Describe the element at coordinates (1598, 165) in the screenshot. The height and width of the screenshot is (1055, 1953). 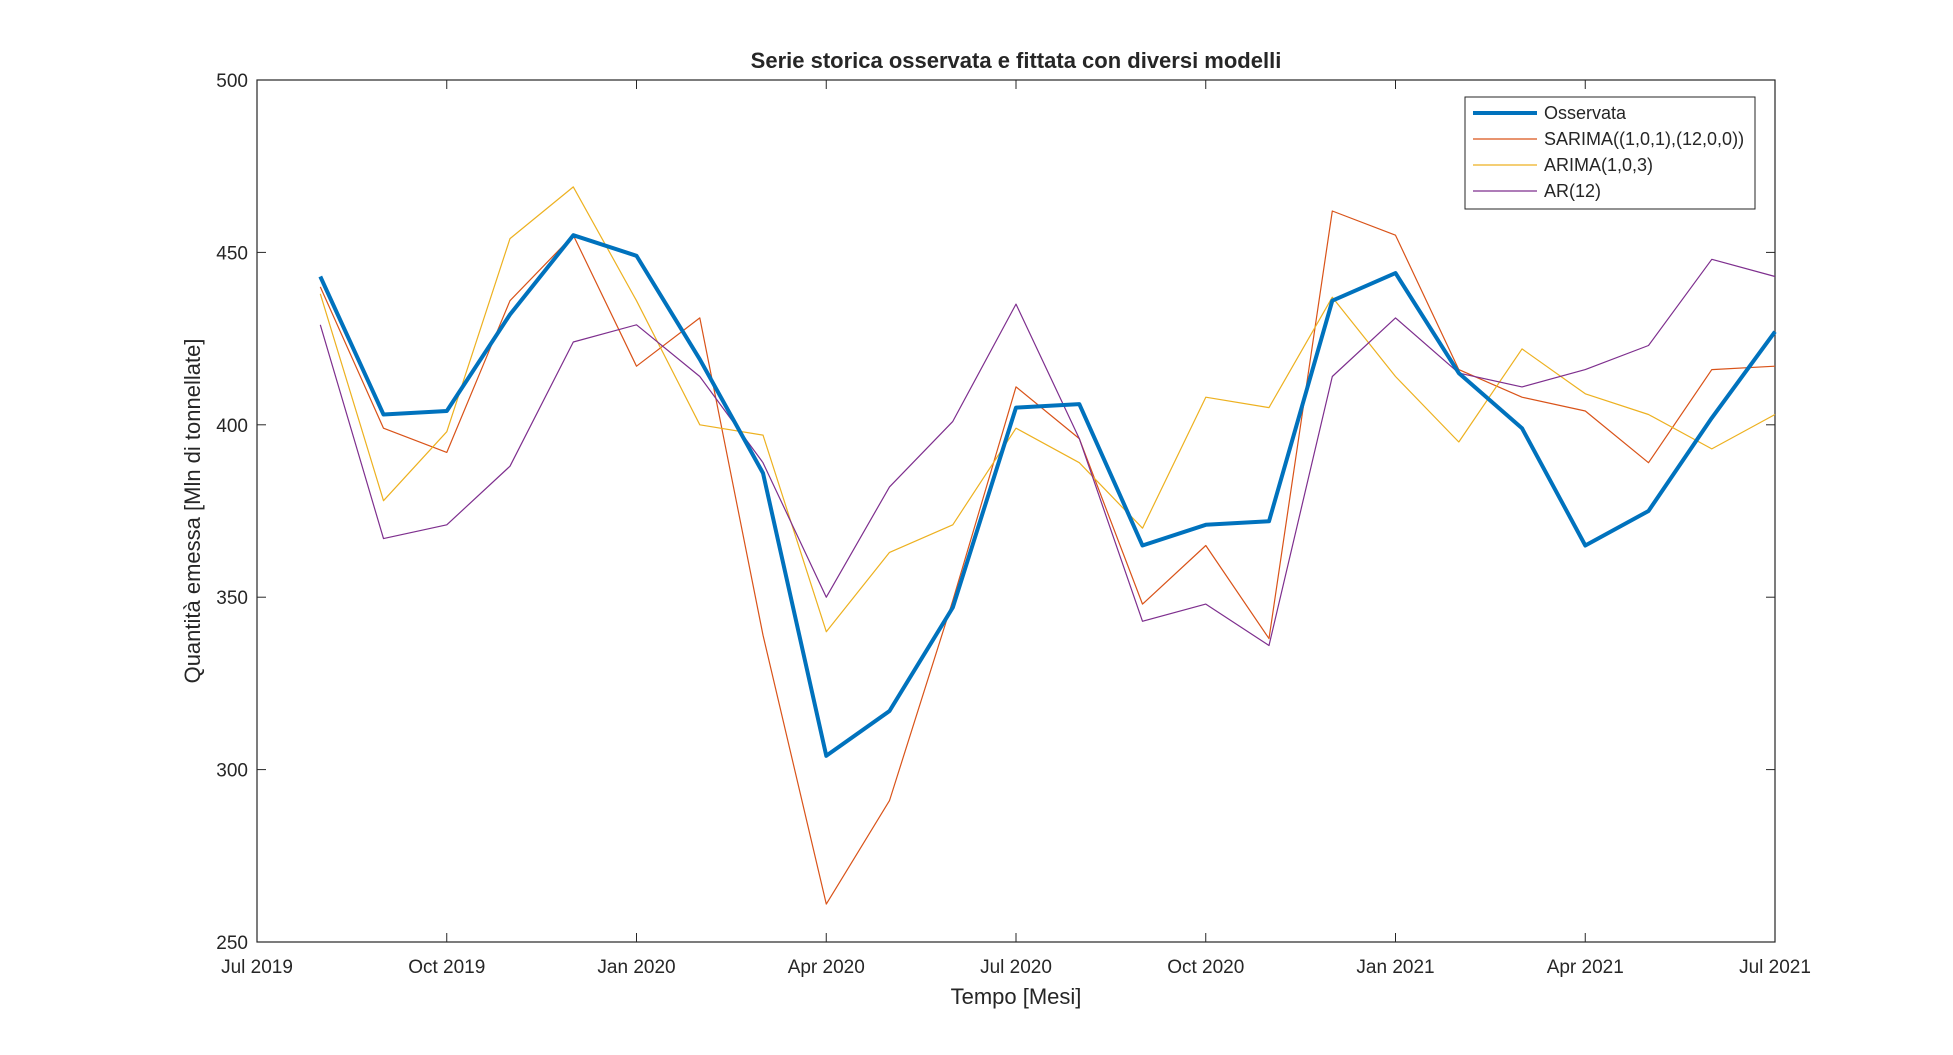
I see `legend-label: ARIMA(1,0,3)` at that location.